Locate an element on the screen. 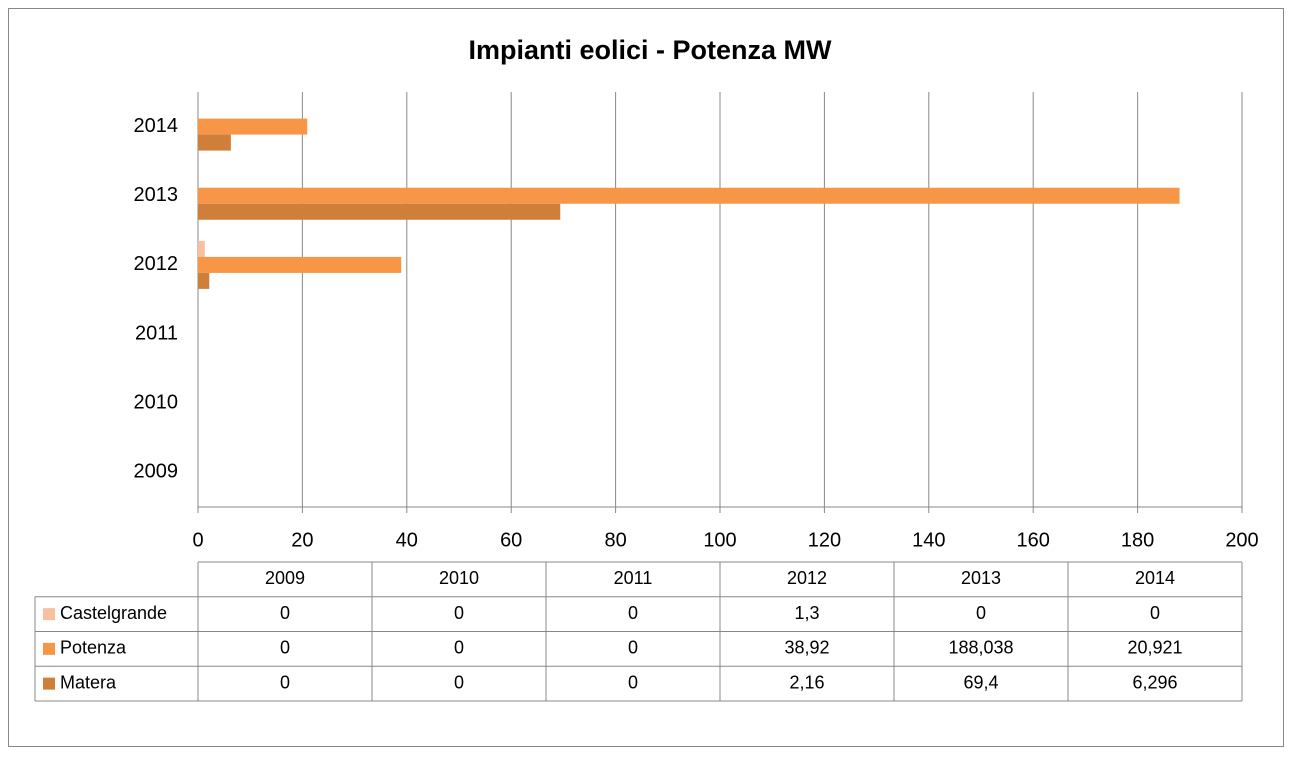  table-cell: 2,16 is located at coordinates (806, 682).